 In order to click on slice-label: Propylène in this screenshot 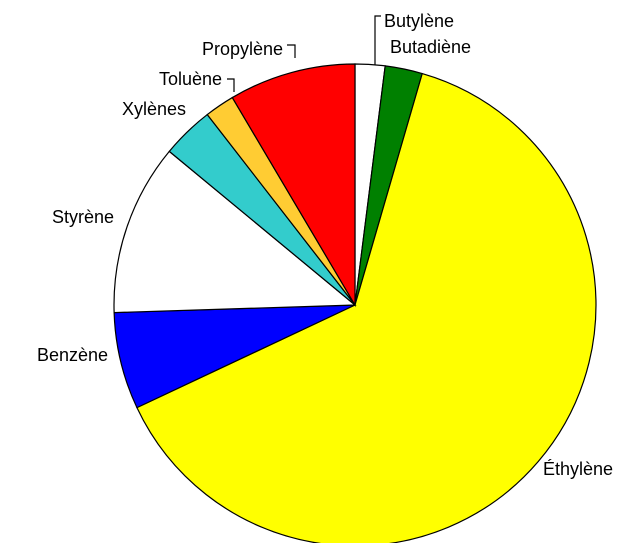, I will do `click(242, 49)`.